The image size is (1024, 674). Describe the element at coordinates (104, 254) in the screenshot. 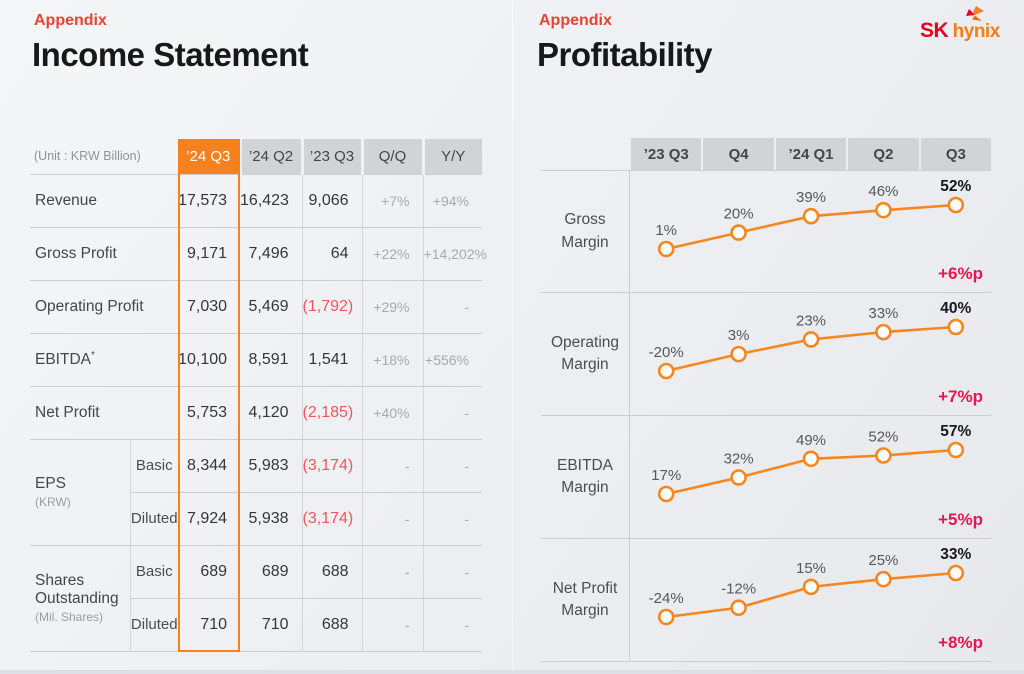

I see `row-label: Gross Profit` at that location.